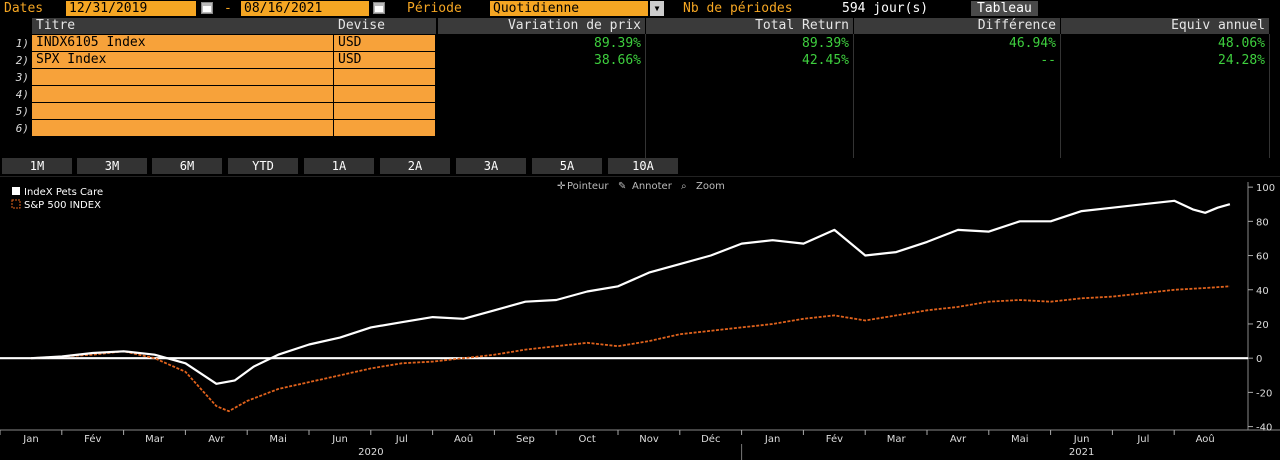 The width and height of the screenshot is (1280, 460). Describe the element at coordinates (1259, 359) in the screenshot. I see `y-tick-label: 0` at that location.